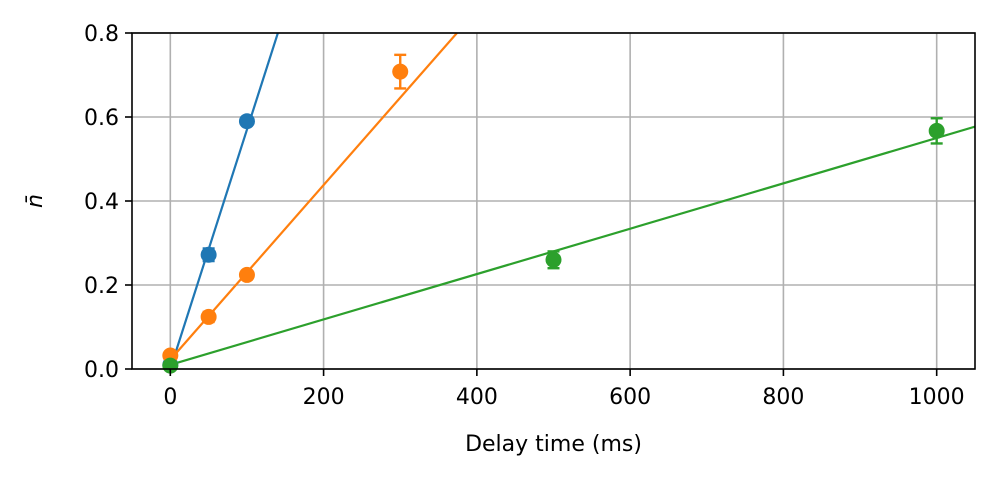 The height and width of the screenshot is (482, 997). What do you see at coordinates (101, 118) in the screenshot?
I see `y-tick-label: 0.6` at bounding box center [101, 118].